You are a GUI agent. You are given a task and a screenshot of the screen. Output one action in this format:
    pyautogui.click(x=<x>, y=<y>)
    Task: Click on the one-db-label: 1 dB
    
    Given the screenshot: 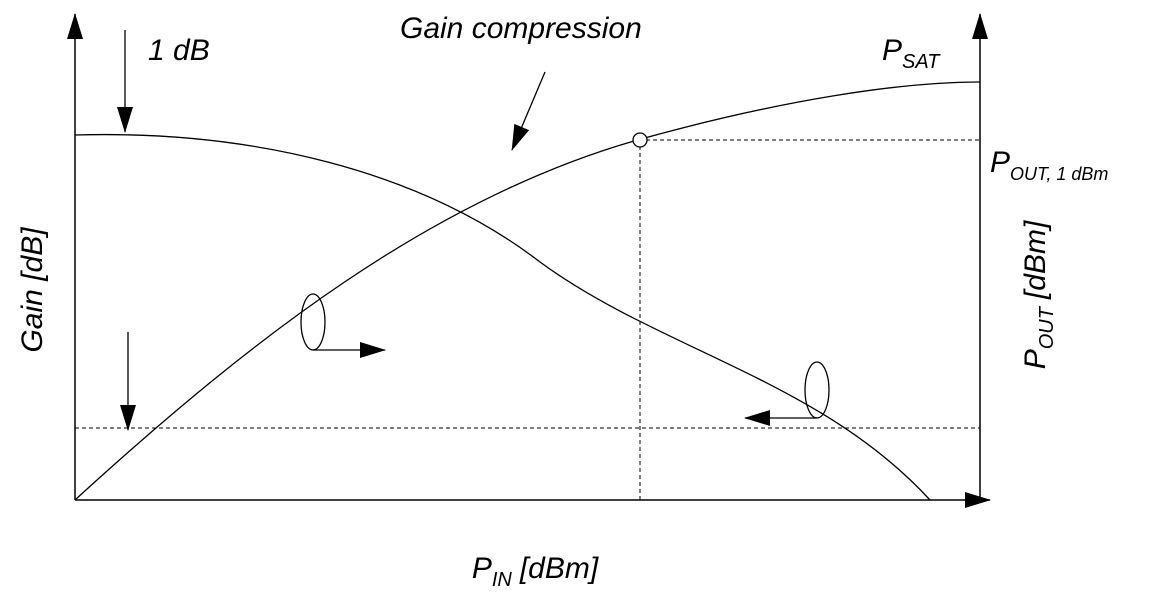 What is the action you would take?
    pyautogui.click(x=179, y=50)
    